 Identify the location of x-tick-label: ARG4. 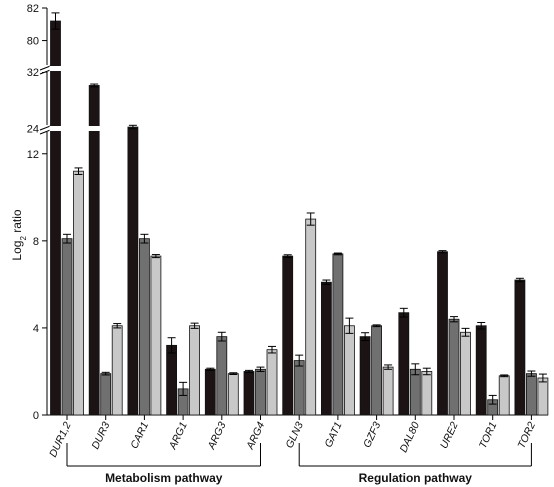
(255, 436).